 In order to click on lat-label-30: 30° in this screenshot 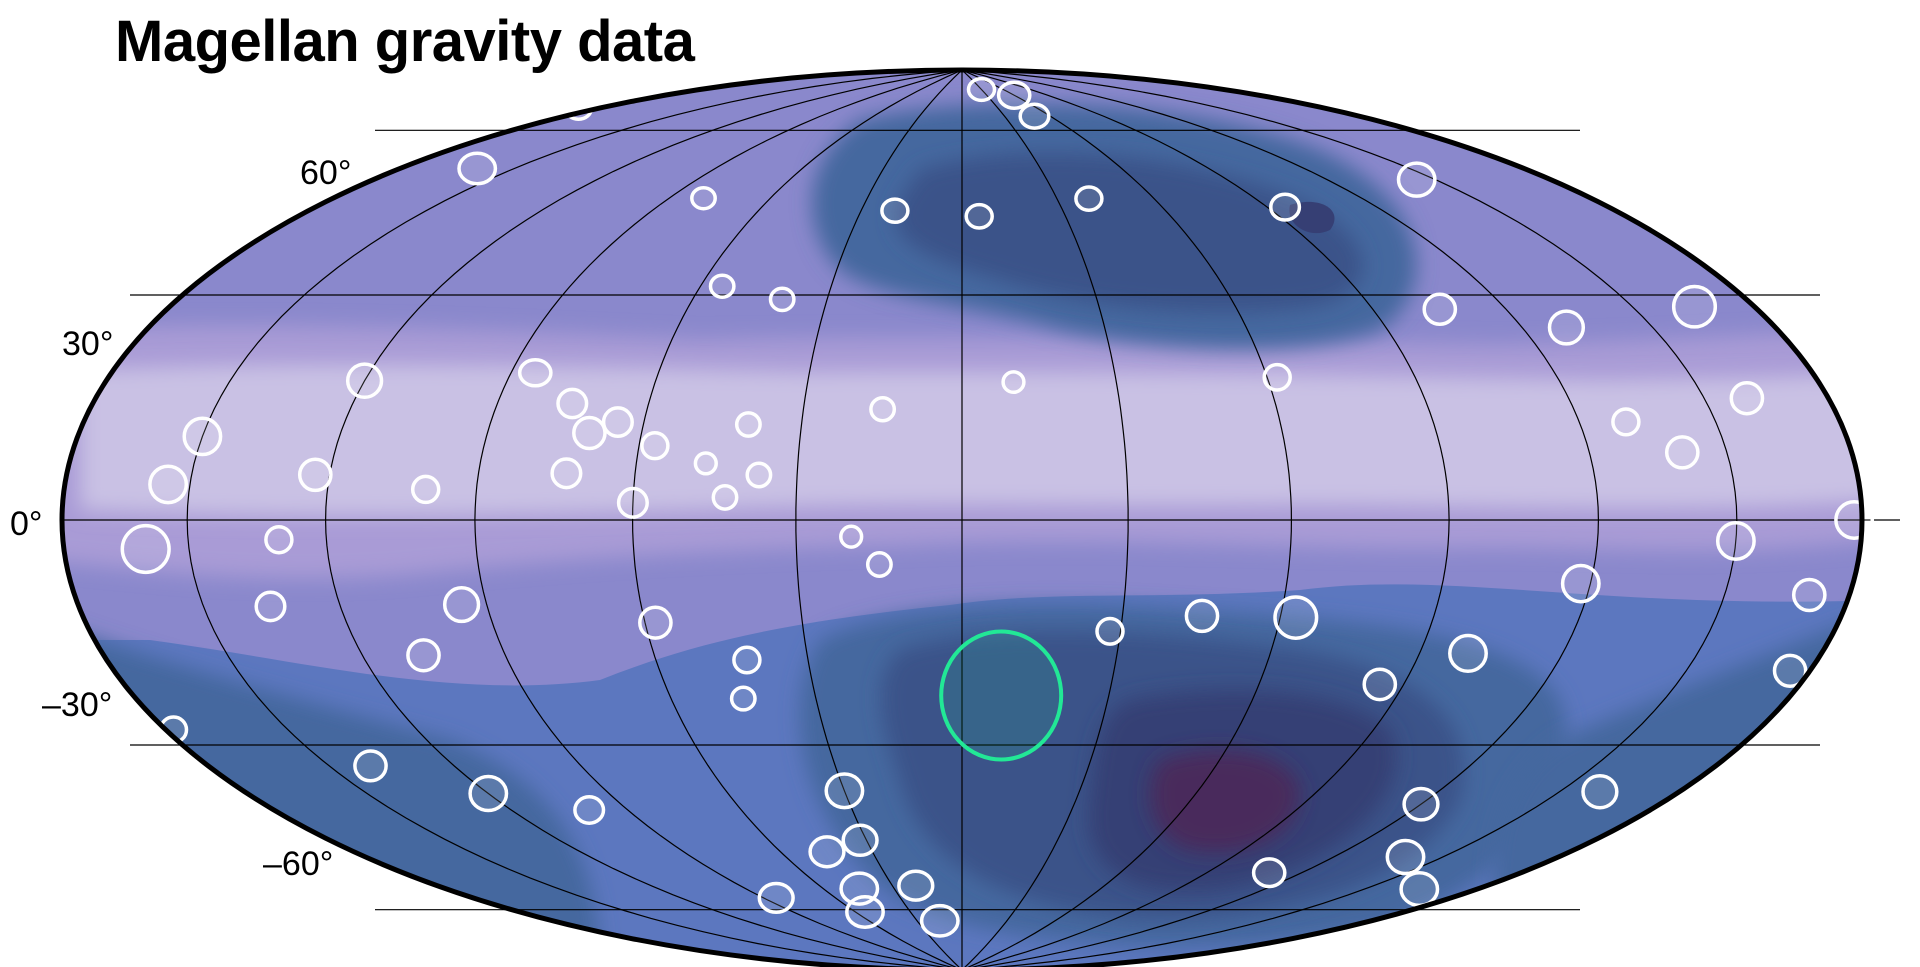, I will do `click(88, 344)`.